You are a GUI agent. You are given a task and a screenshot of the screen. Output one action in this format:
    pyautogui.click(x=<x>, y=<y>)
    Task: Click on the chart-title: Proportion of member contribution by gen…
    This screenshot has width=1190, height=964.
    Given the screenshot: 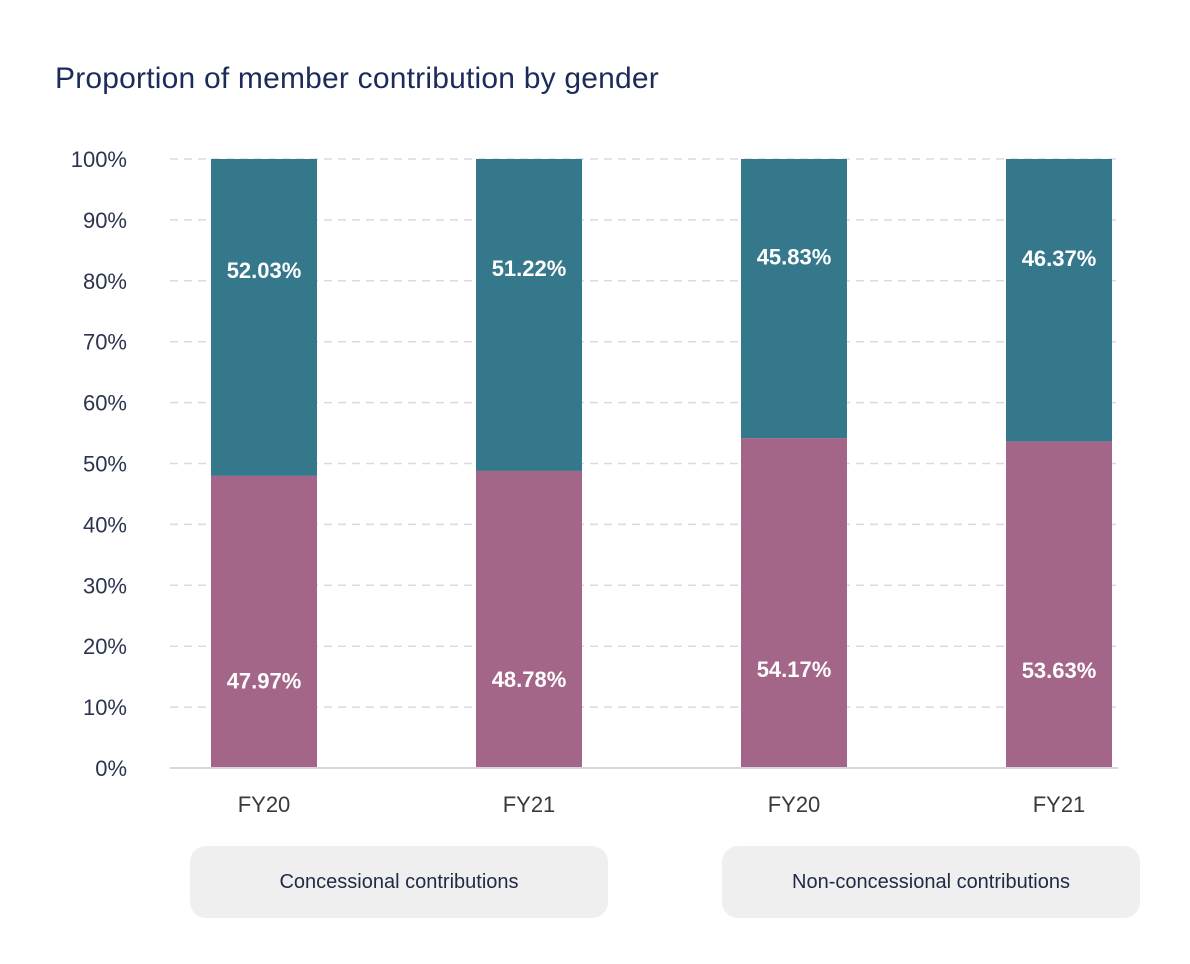 What is the action you would take?
    pyautogui.click(x=357, y=78)
    